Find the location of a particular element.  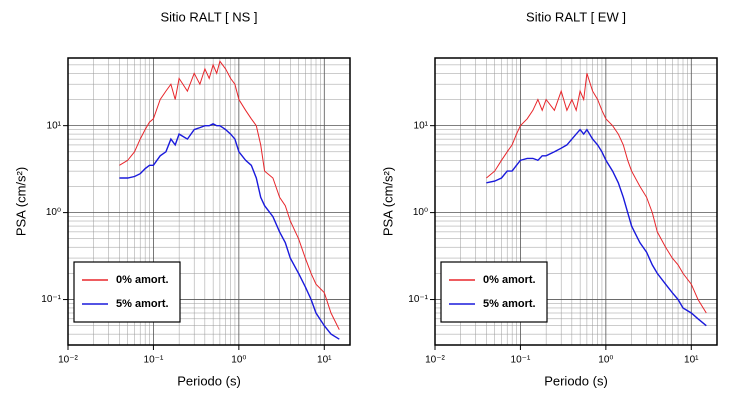

chart-title: Sitio RALT [ NS ] is located at coordinates (208, 16).